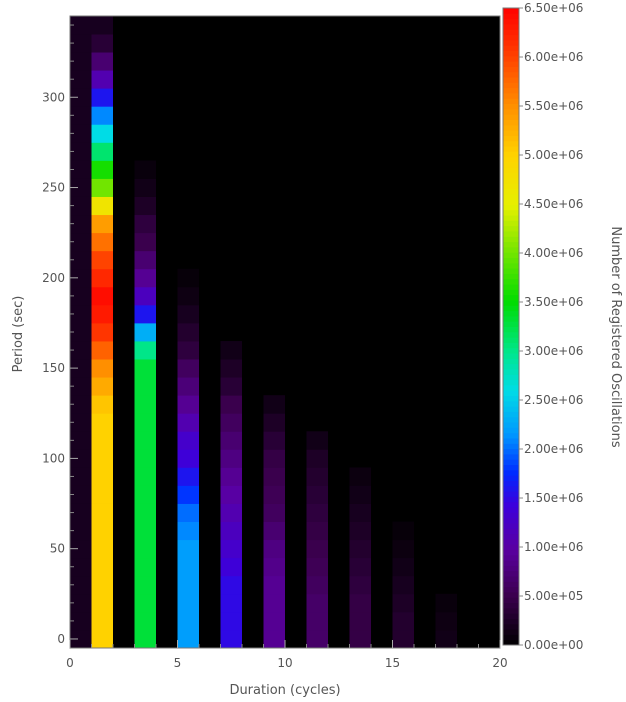 Image resolution: width=626 pixels, height=702 pixels. What do you see at coordinates (53, 278) in the screenshot?
I see `y-tick-label: 200` at bounding box center [53, 278].